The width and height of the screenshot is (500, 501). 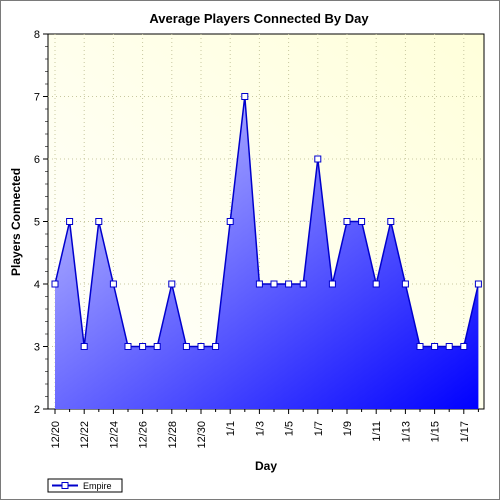 I want to click on x-tick-label: 12/20, so click(x=56, y=435).